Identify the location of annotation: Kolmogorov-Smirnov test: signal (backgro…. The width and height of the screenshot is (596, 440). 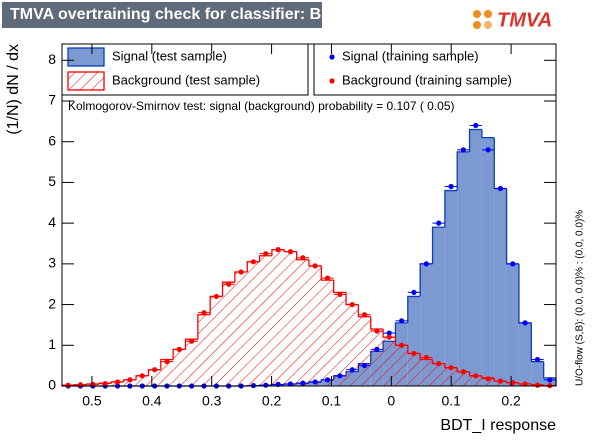
(261, 106).